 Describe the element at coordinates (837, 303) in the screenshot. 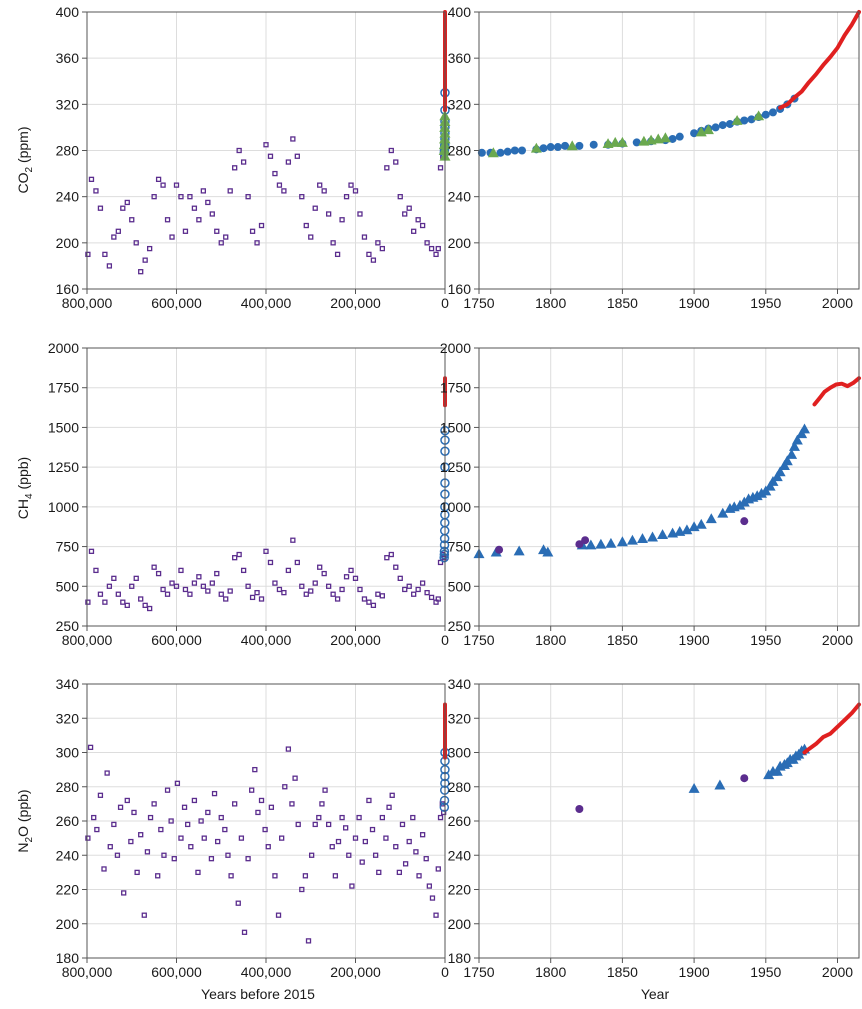

I see `x-tick-label: 2000` at that location.